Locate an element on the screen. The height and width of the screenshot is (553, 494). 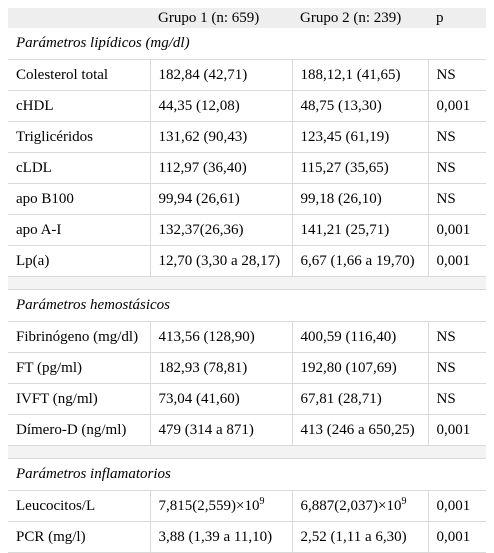
group-1-value: 44,35 (12,08) is located at coordinates (220, 106).